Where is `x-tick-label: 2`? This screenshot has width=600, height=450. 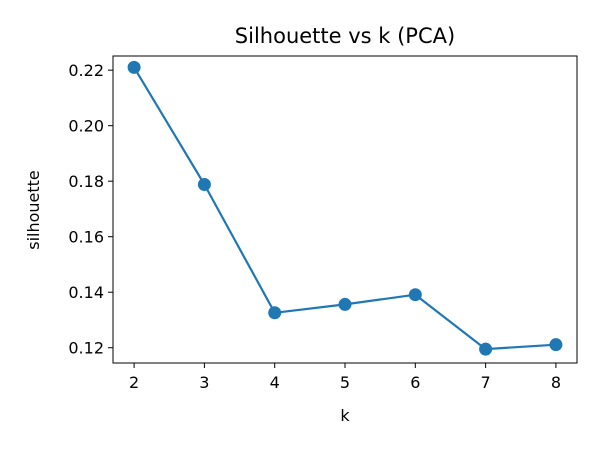 x-tick-label: 2 is located at coordinates (134, 382).